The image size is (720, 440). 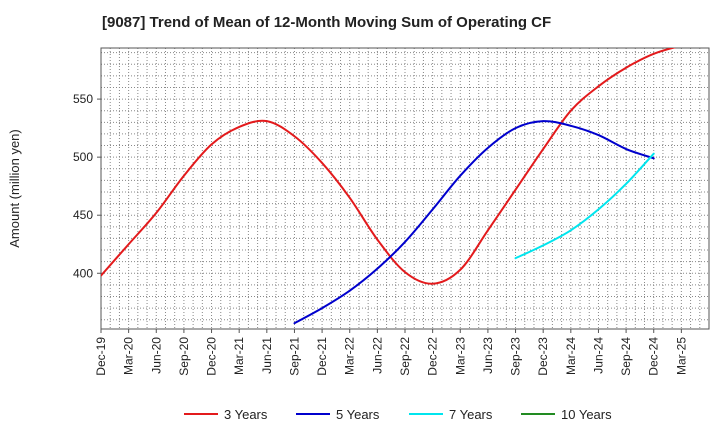 I want to click on series-line-7-years, so click(x=584, y=206).